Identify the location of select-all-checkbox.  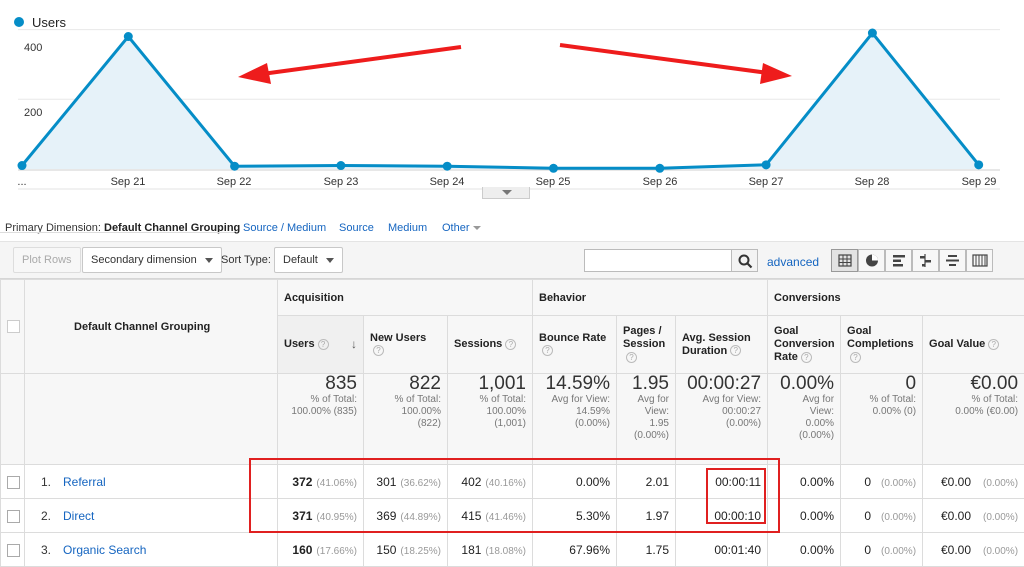
(13, 326).